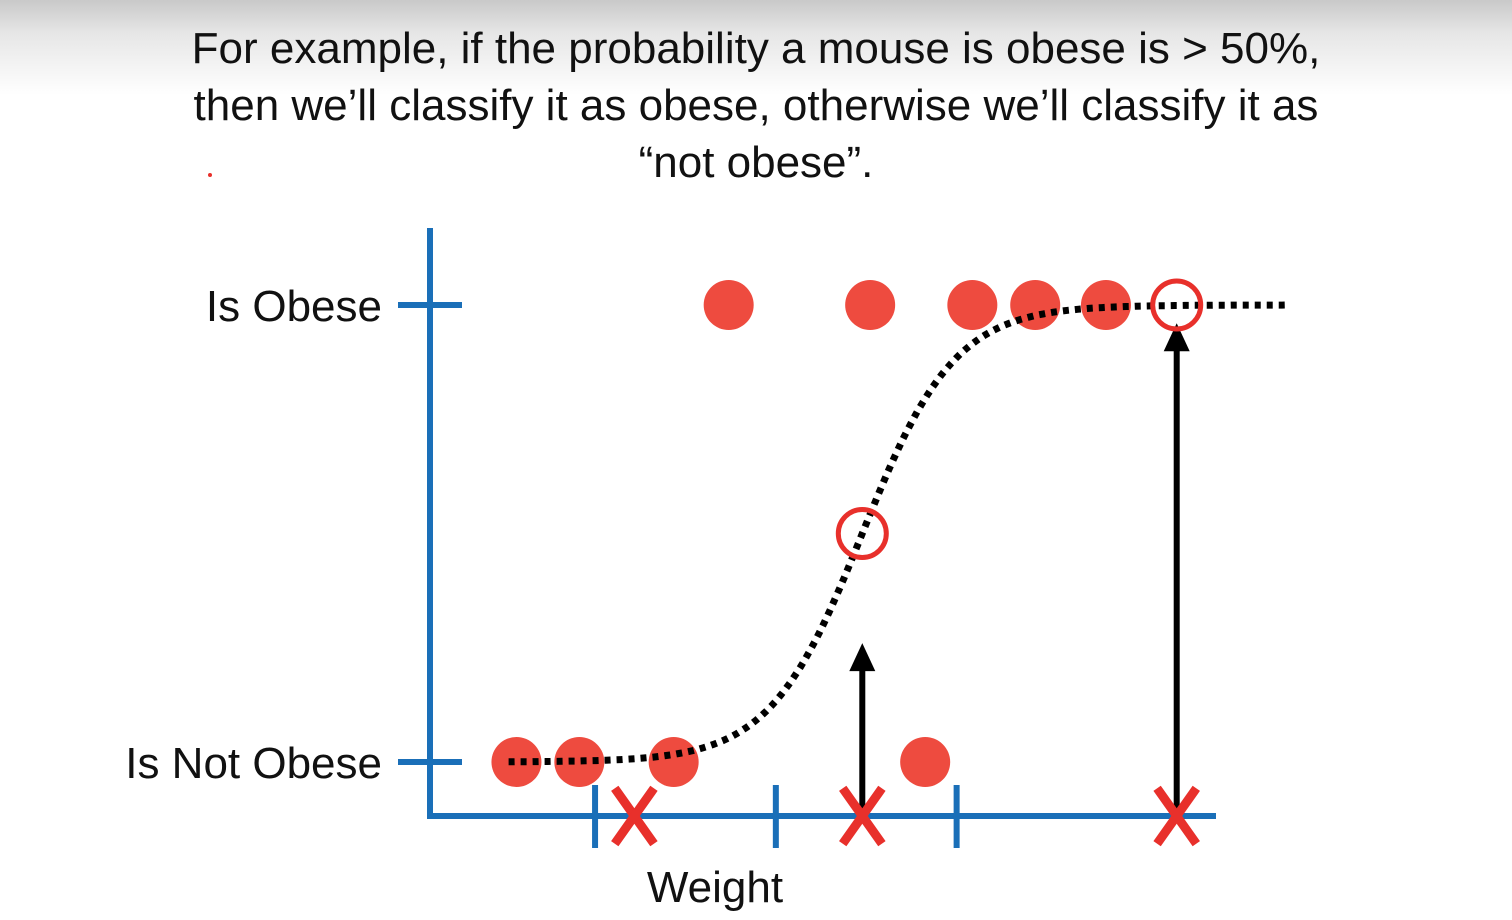 This screenshot has height=920, width=1512. I want to click on stray-red-dot, so click(210, 175).